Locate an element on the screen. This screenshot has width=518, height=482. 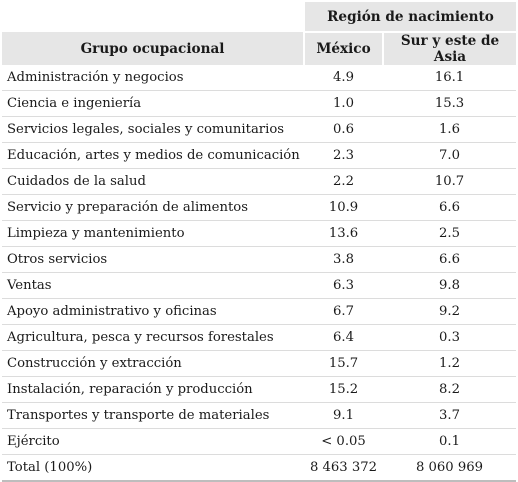
table-row: Construcción y extracción 15.7 1.2 is located at coordinates (259, 363).